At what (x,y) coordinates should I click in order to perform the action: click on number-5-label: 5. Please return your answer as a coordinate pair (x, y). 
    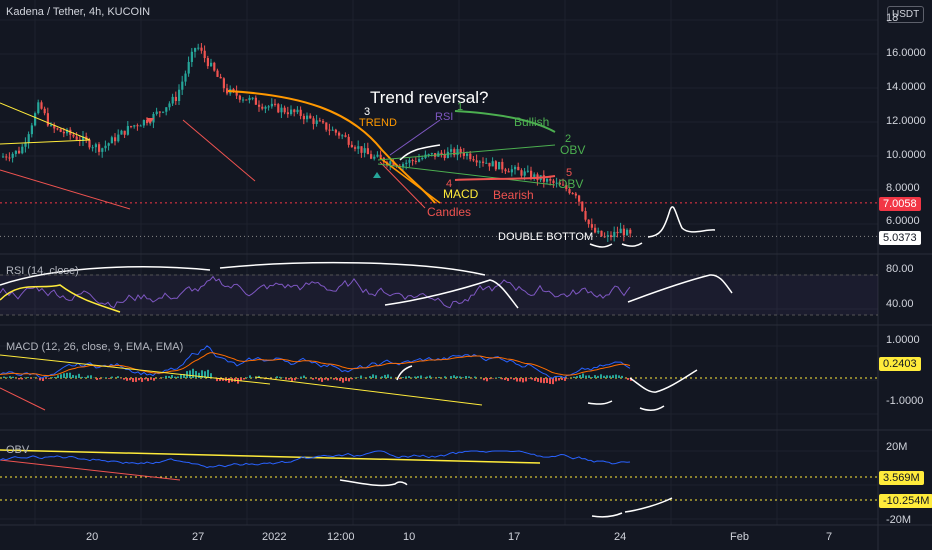
    Looking at the image, I should click on (569, 173).